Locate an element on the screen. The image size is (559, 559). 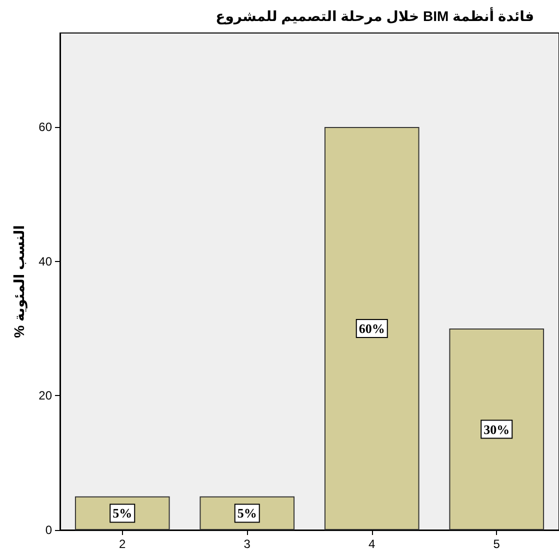
data-label: 30% is located at coordinates (497, 429).